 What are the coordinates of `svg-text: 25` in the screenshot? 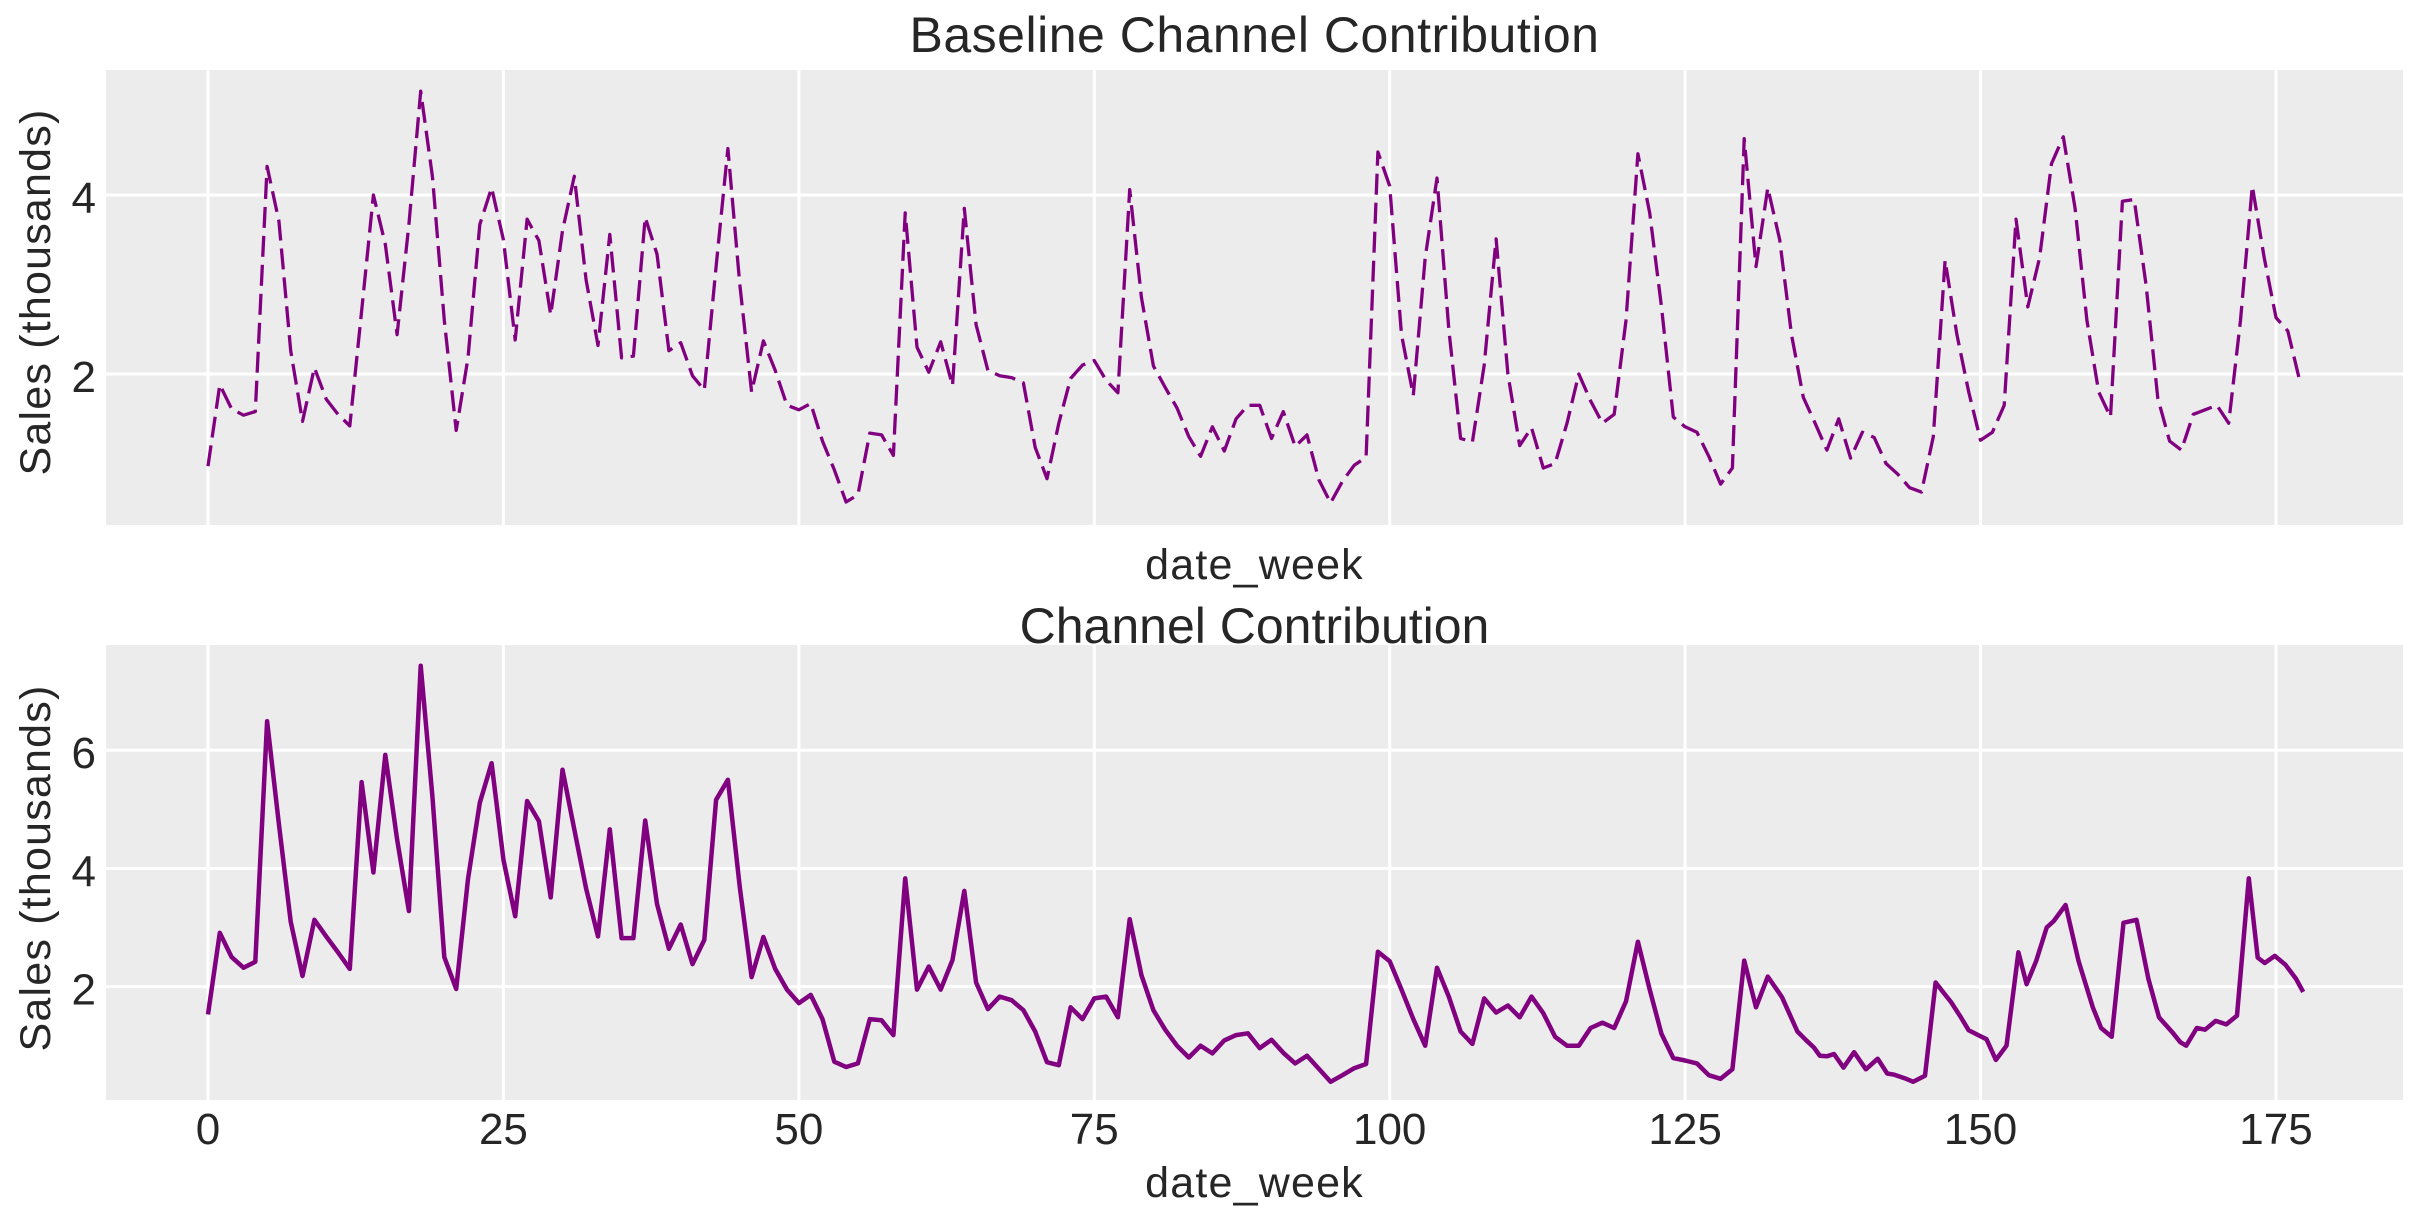 It's located at (503, 1129).